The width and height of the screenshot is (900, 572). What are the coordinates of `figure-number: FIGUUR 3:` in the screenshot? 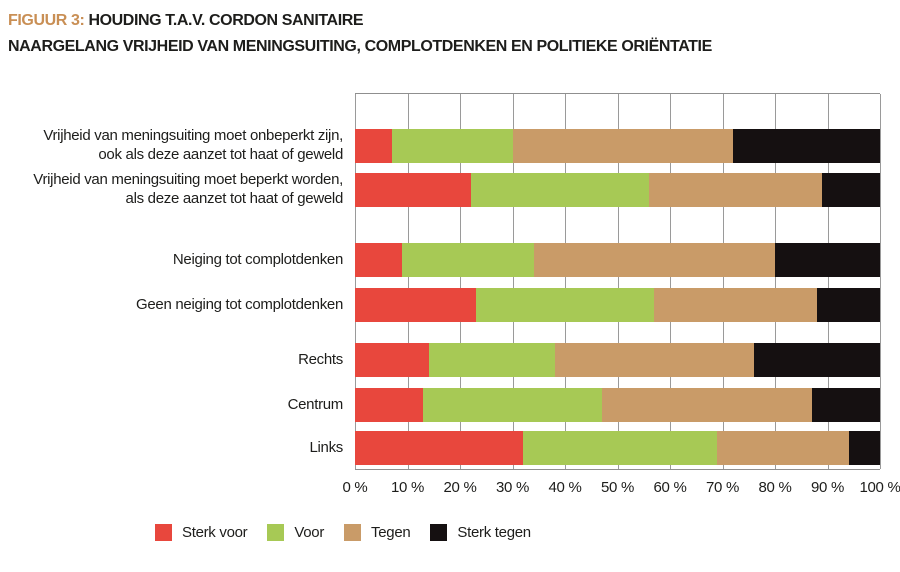 It's located at (46, 20).